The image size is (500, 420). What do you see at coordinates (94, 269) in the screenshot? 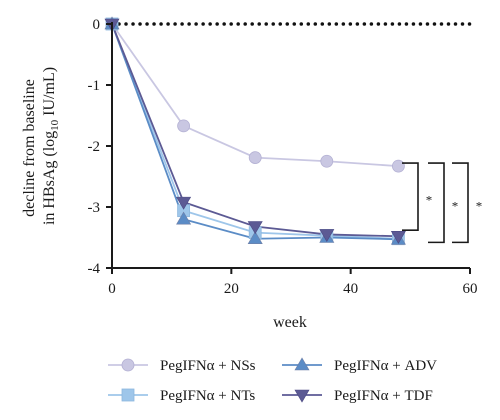
I see `y-tick-label: -4` at bounding box center [94, 269].